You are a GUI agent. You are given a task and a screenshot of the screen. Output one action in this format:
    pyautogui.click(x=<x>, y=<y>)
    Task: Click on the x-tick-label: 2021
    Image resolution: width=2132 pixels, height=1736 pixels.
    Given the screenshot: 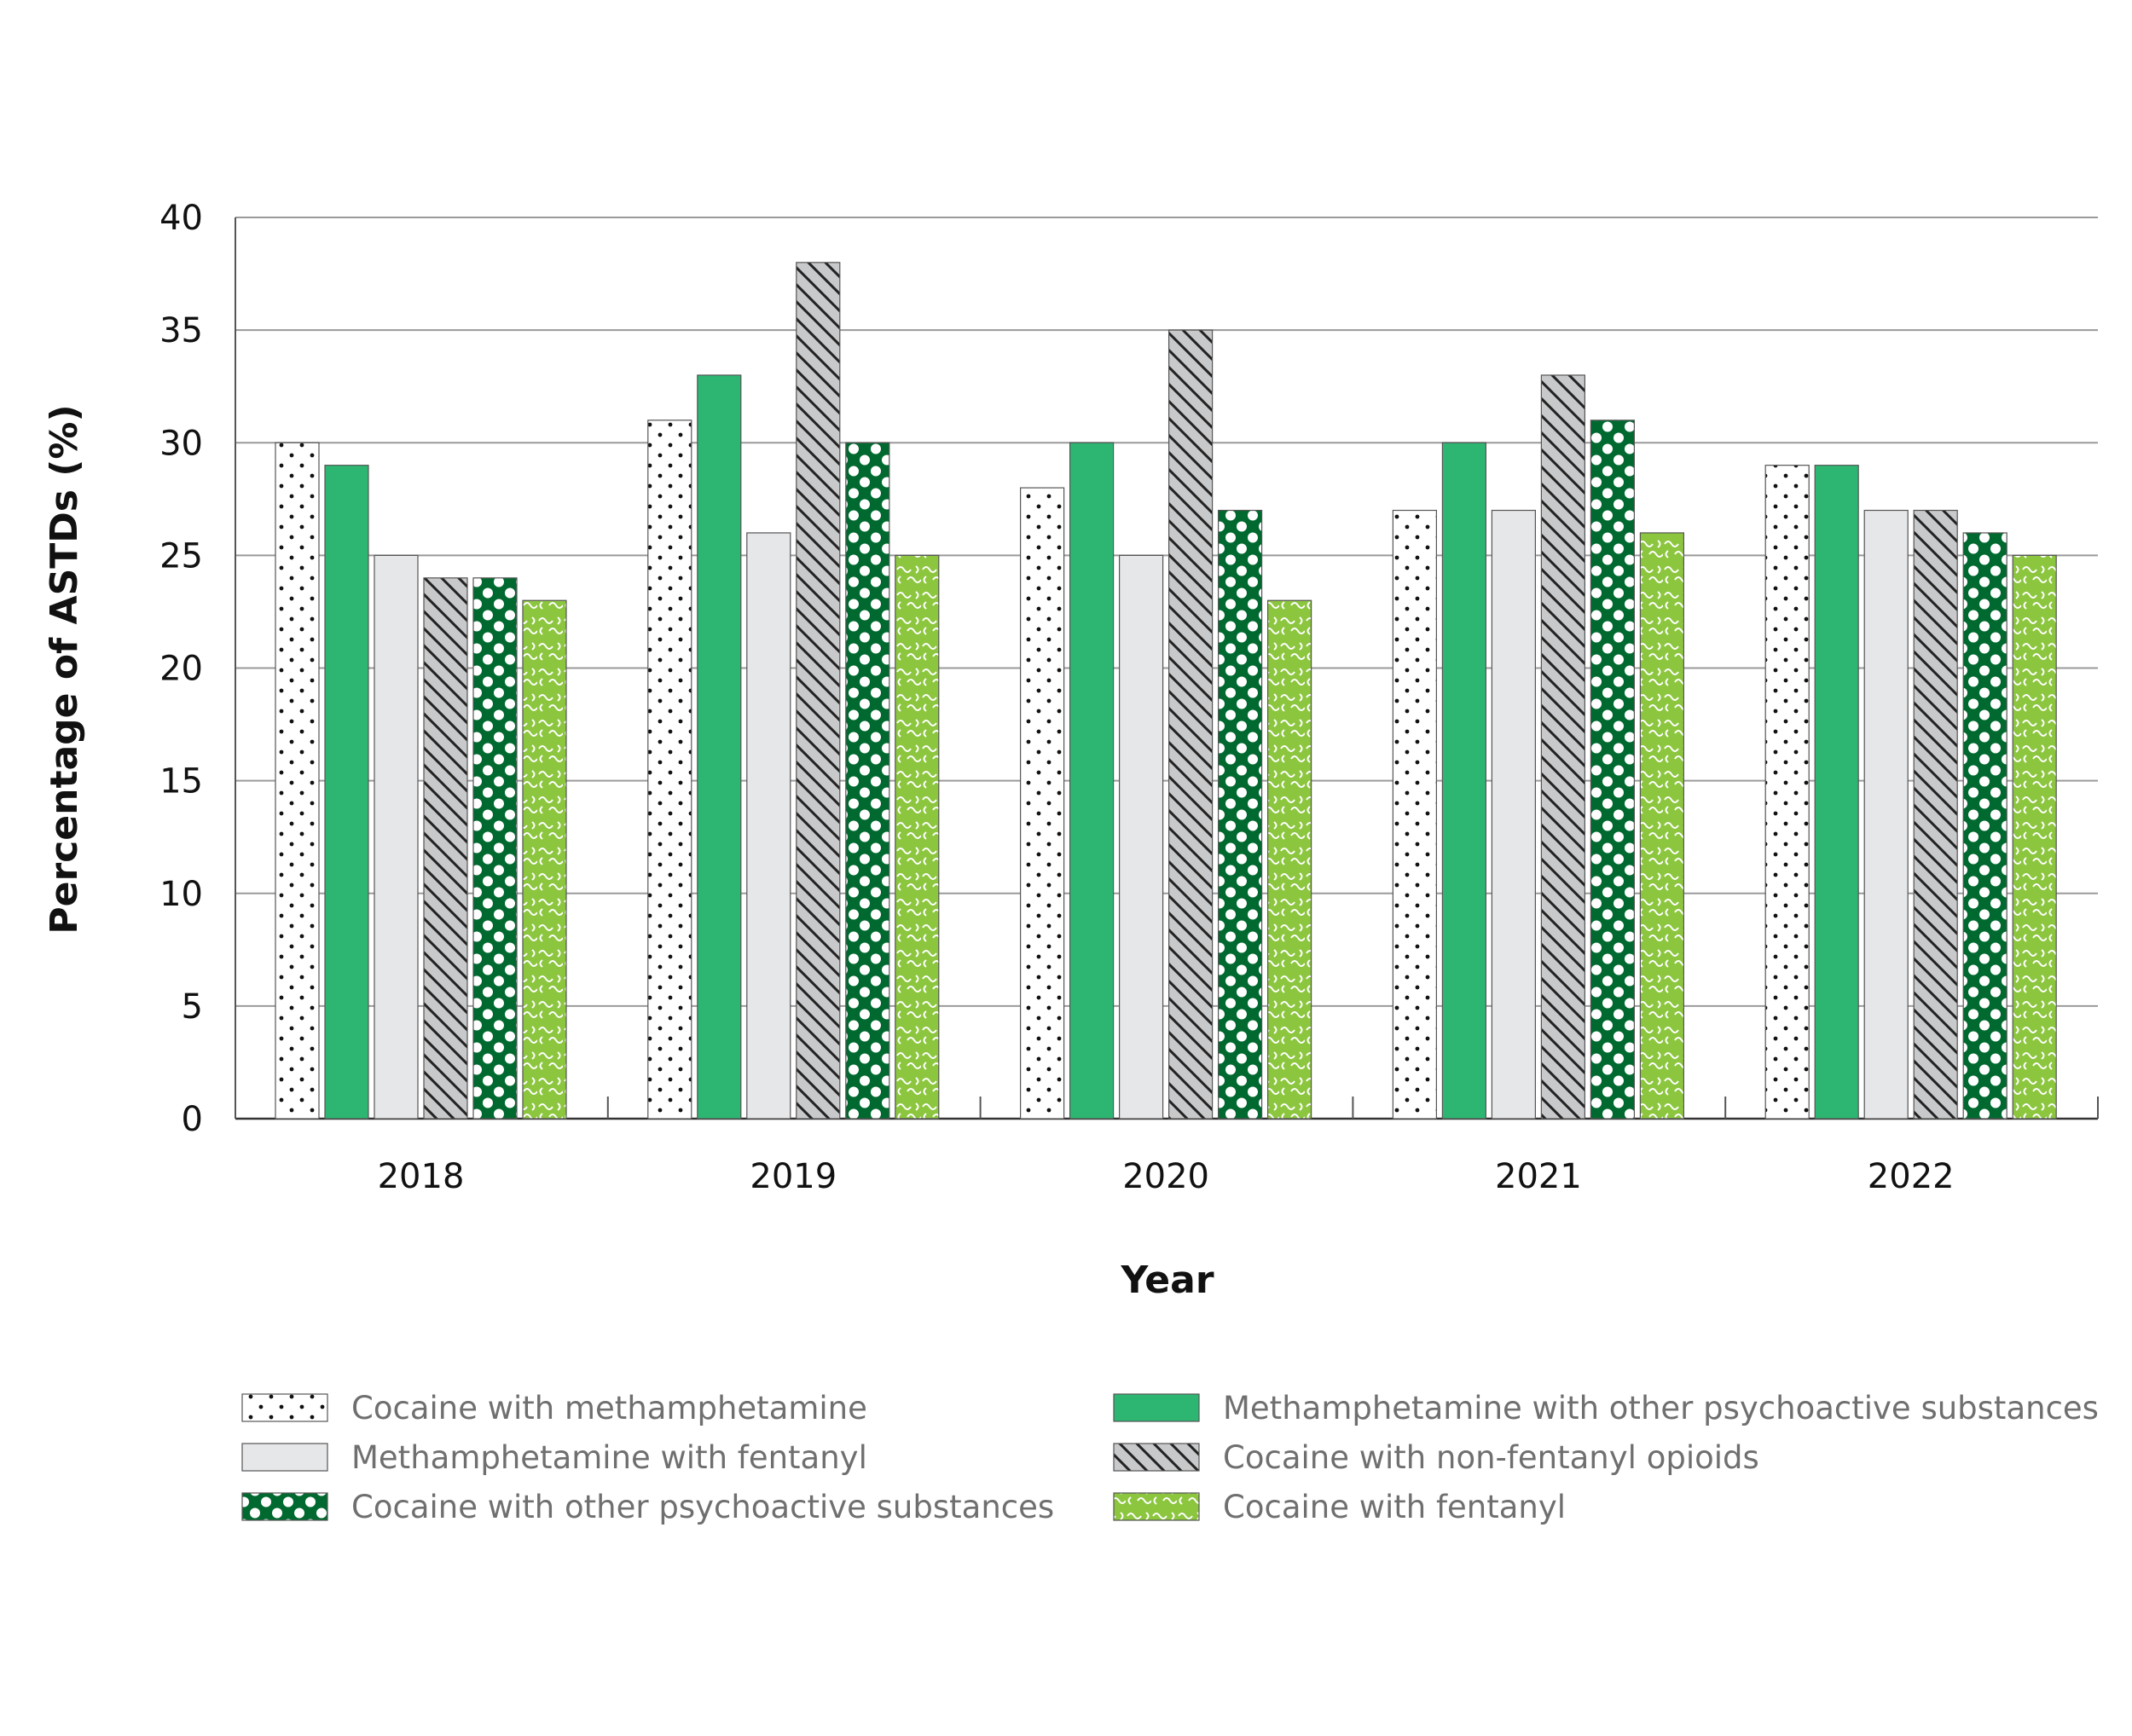 What is the action you would take?
    pyautogui.click(x=1538, y=1176)
    